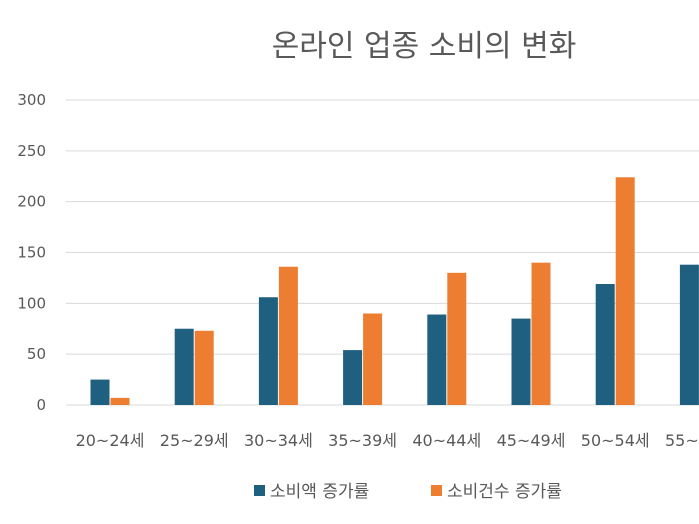  I want to click on y-tick-label: 0, so click(41, 405).